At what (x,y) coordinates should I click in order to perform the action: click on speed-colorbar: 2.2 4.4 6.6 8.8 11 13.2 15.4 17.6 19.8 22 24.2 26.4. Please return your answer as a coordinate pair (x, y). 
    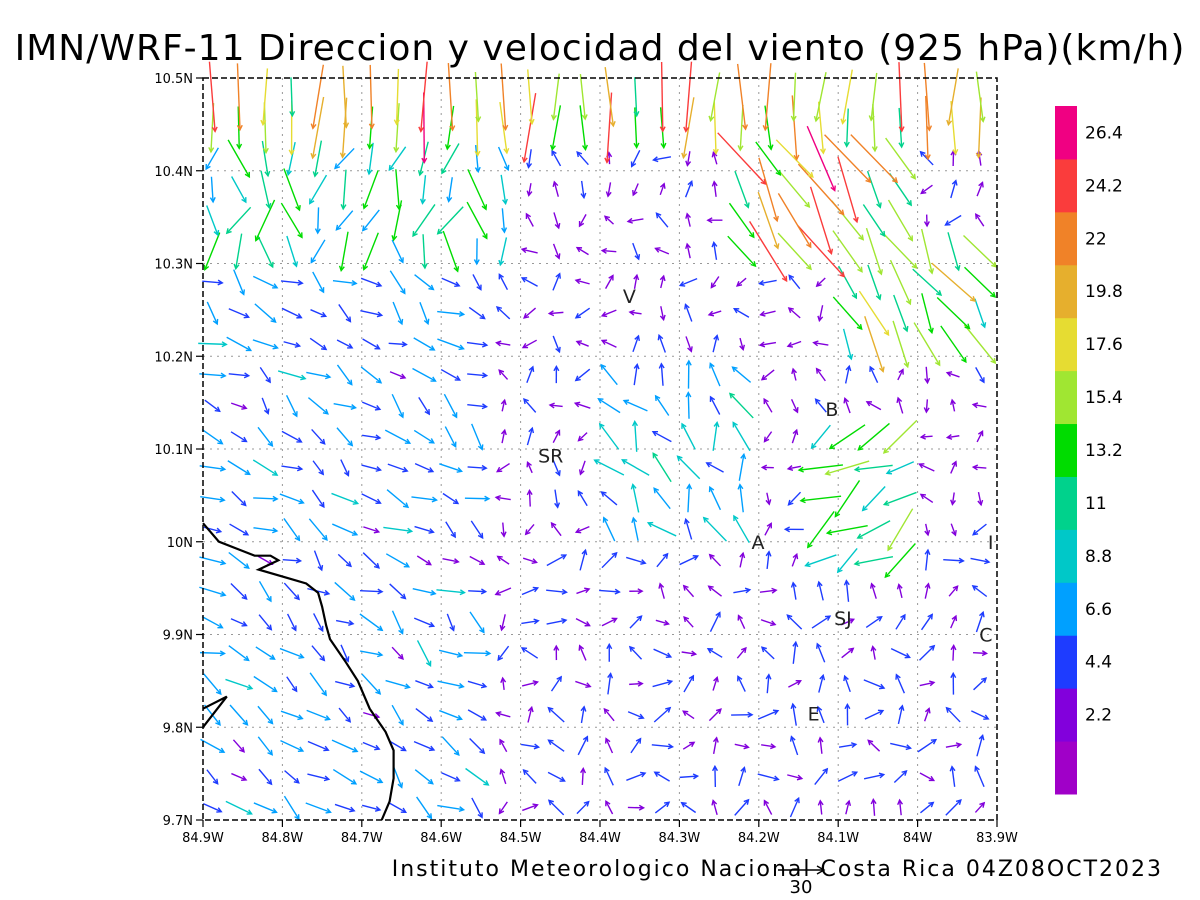
    Looking at the image, I should click on (1089, 450).